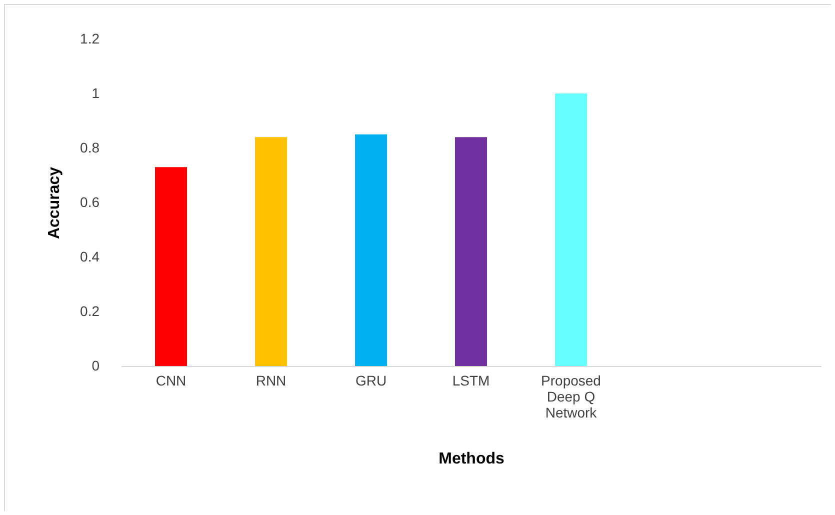 This screenshot has height=515, width=835. Describe the element at coordinates (471, 459) in the screenshot. I see `x-axis-title: Methods` at that location.